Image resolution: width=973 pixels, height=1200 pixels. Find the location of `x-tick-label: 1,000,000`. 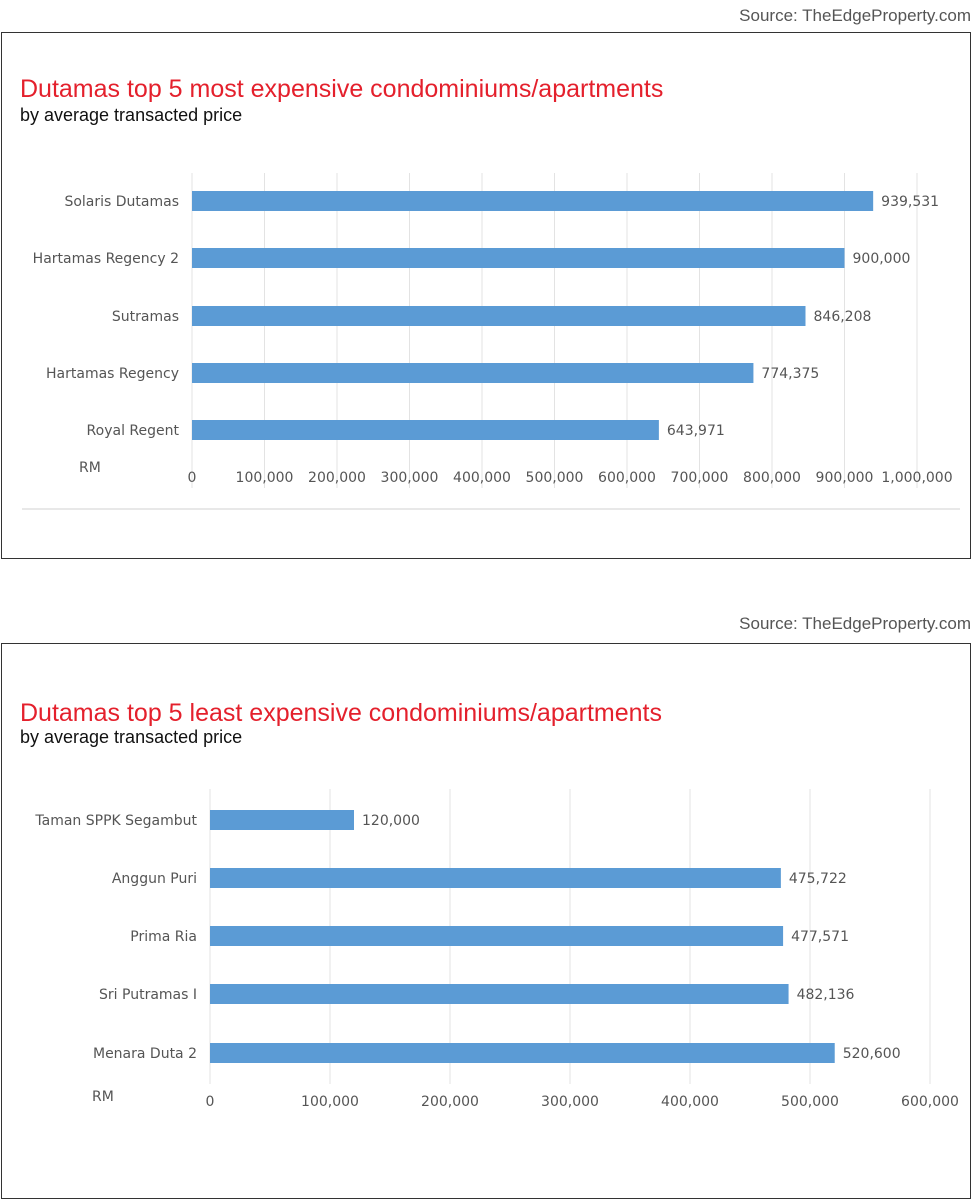

x-tick-label: 1,000,000 is located at coordinates (916, 478).